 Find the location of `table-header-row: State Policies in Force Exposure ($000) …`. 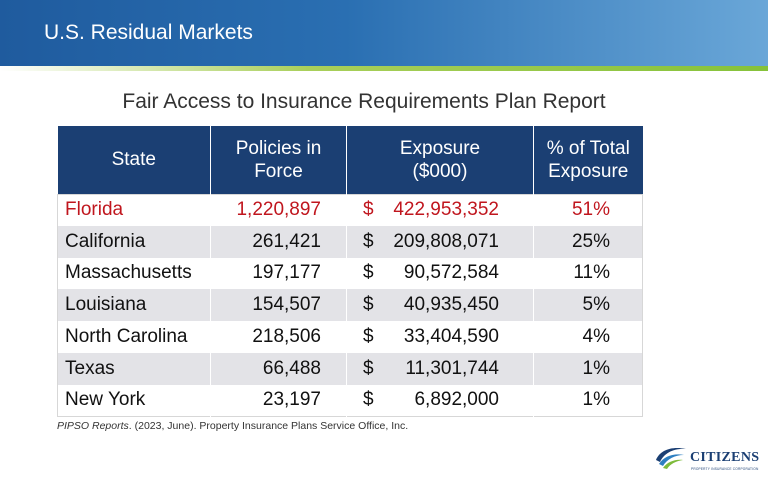

table-header-row: State Policies in Force Exposure ($000) … is located at coordinates (350, 160).